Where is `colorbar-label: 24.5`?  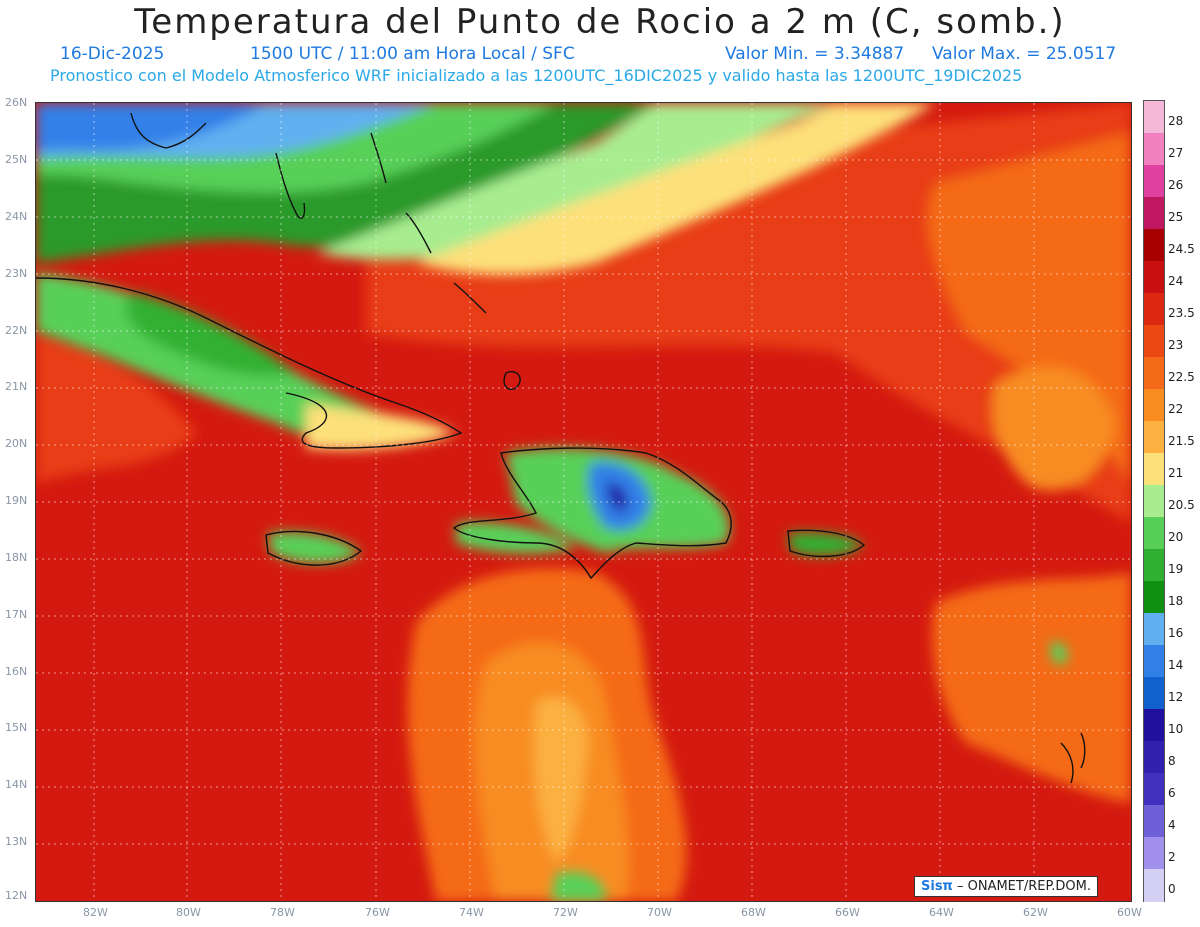
colorbar-label: 24.5 is located at coordinates (1181, 249).